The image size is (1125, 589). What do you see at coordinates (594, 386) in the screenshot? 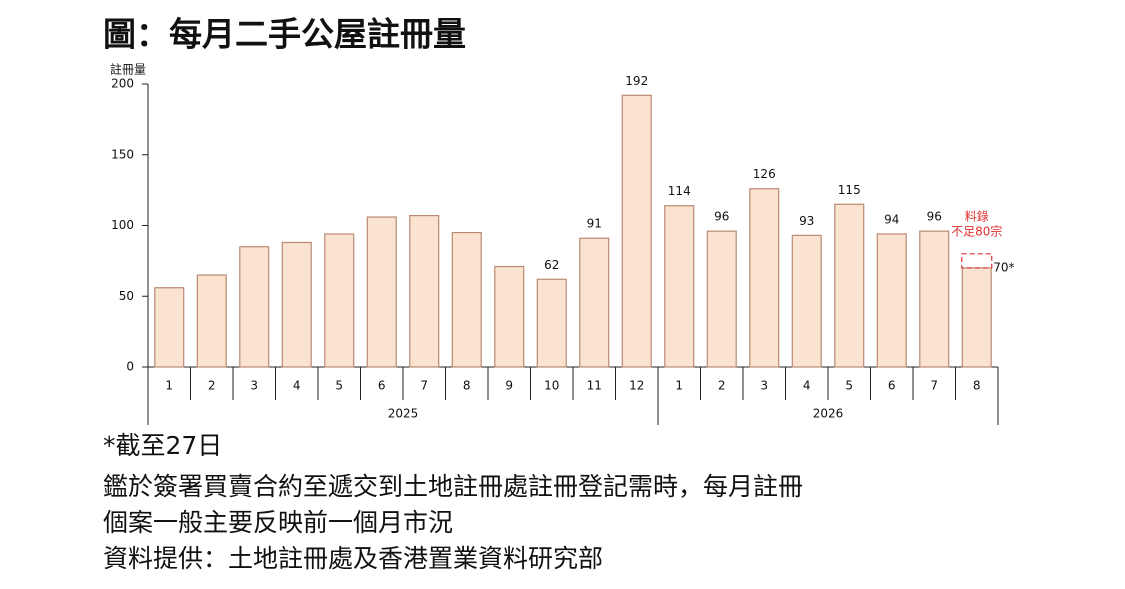
I see `x-tick-label: 11` at bounding box center [594, 386].